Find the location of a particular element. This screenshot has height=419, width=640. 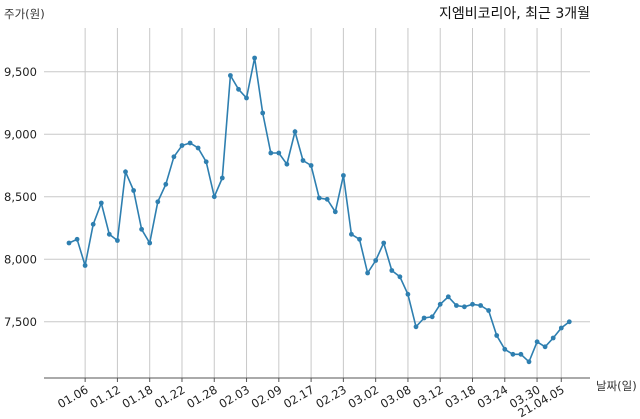

x-tick-label: 02.03 is located at coordinates (235, 396).